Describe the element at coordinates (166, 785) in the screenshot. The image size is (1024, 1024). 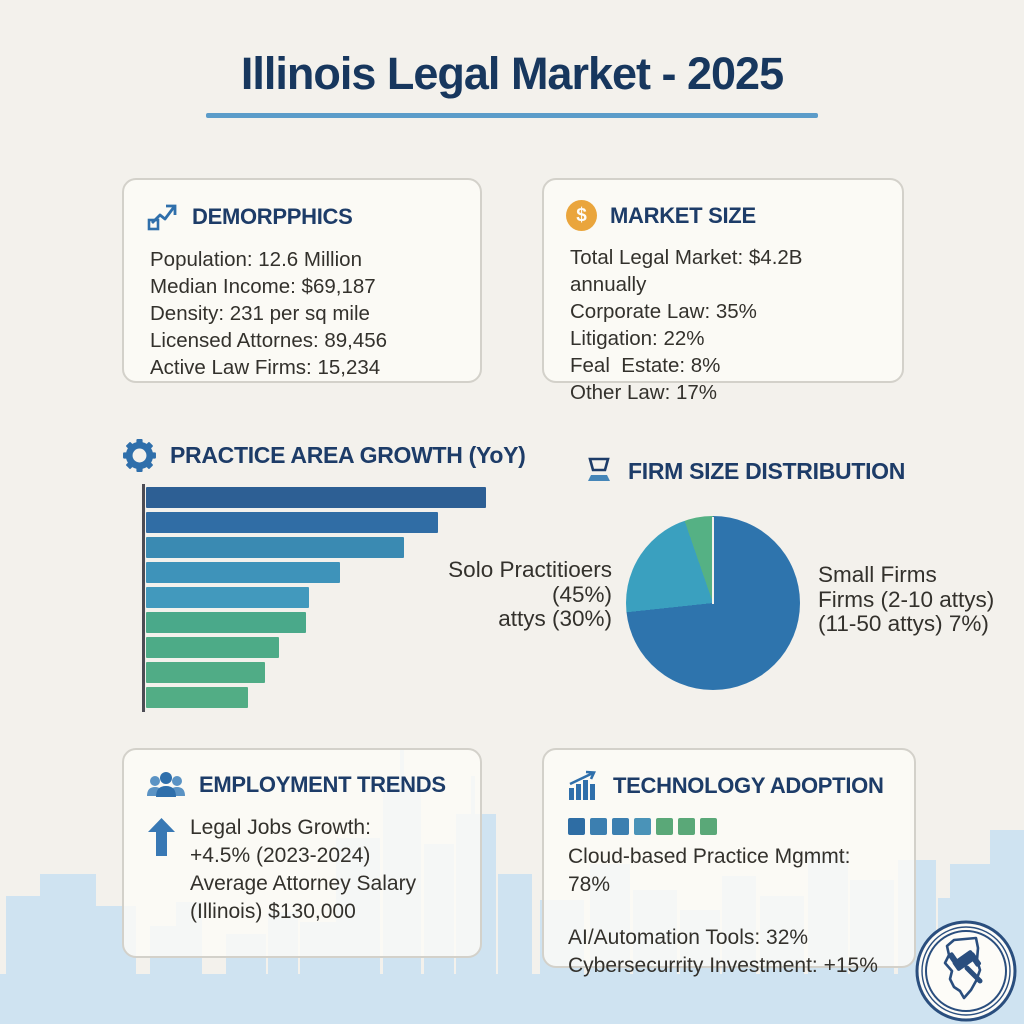
I see `people-icon` at that location.